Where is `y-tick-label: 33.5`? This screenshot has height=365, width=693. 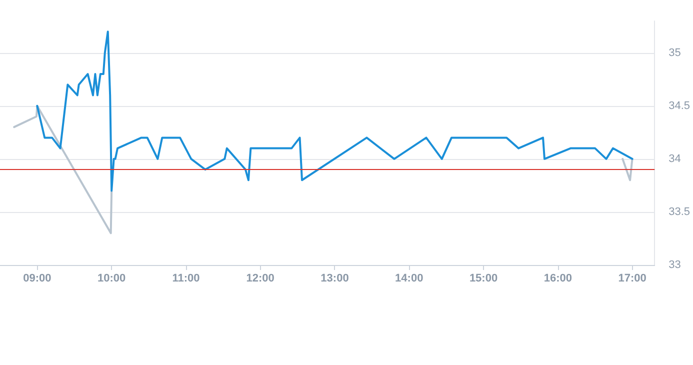
y-tick-label: 33.5 is located at coordinates (679, 212).